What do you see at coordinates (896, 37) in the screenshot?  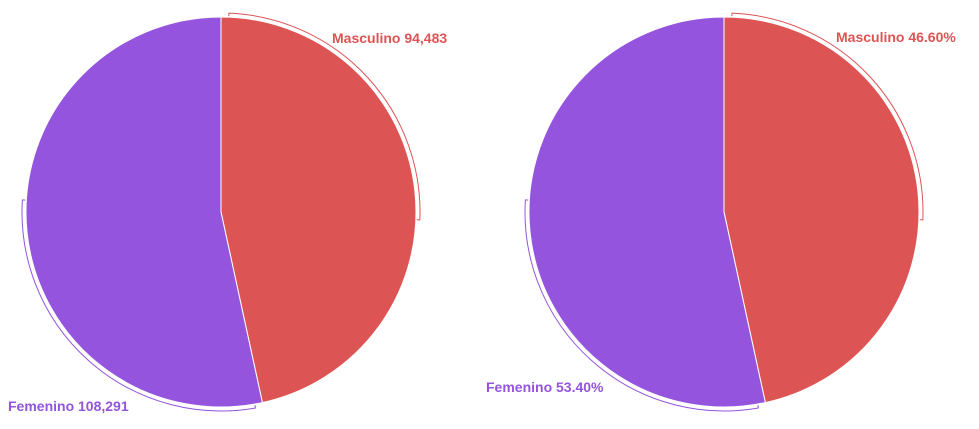 I see `data-label-masculino: Masculino 46.60%` at bounding box center [896, 37].